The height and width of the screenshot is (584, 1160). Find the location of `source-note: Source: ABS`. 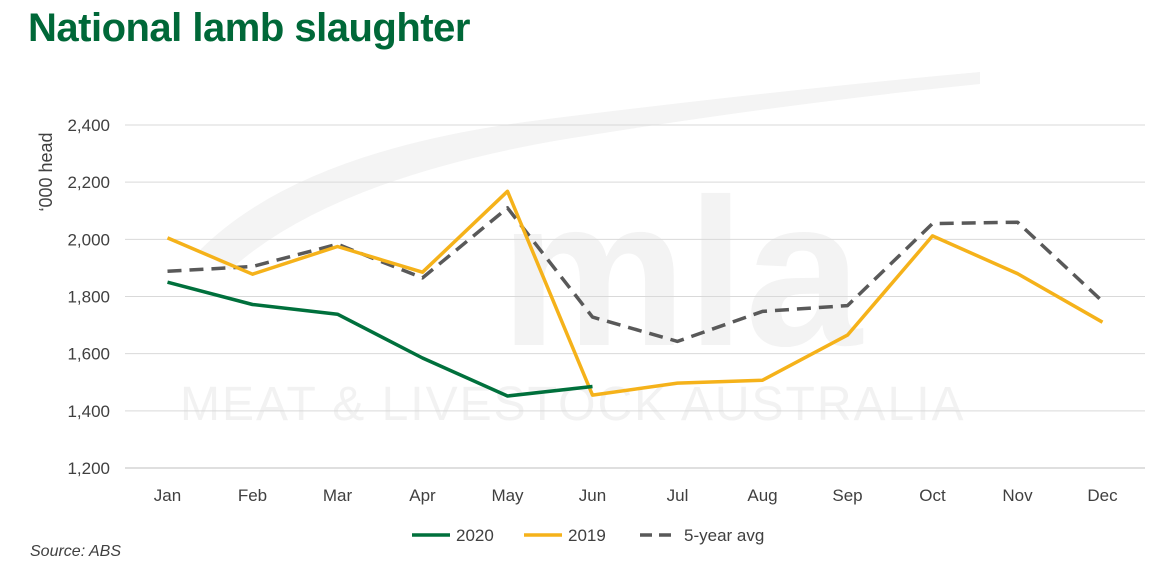

source-note: Source: ABS is located at coordinates (76, 551).